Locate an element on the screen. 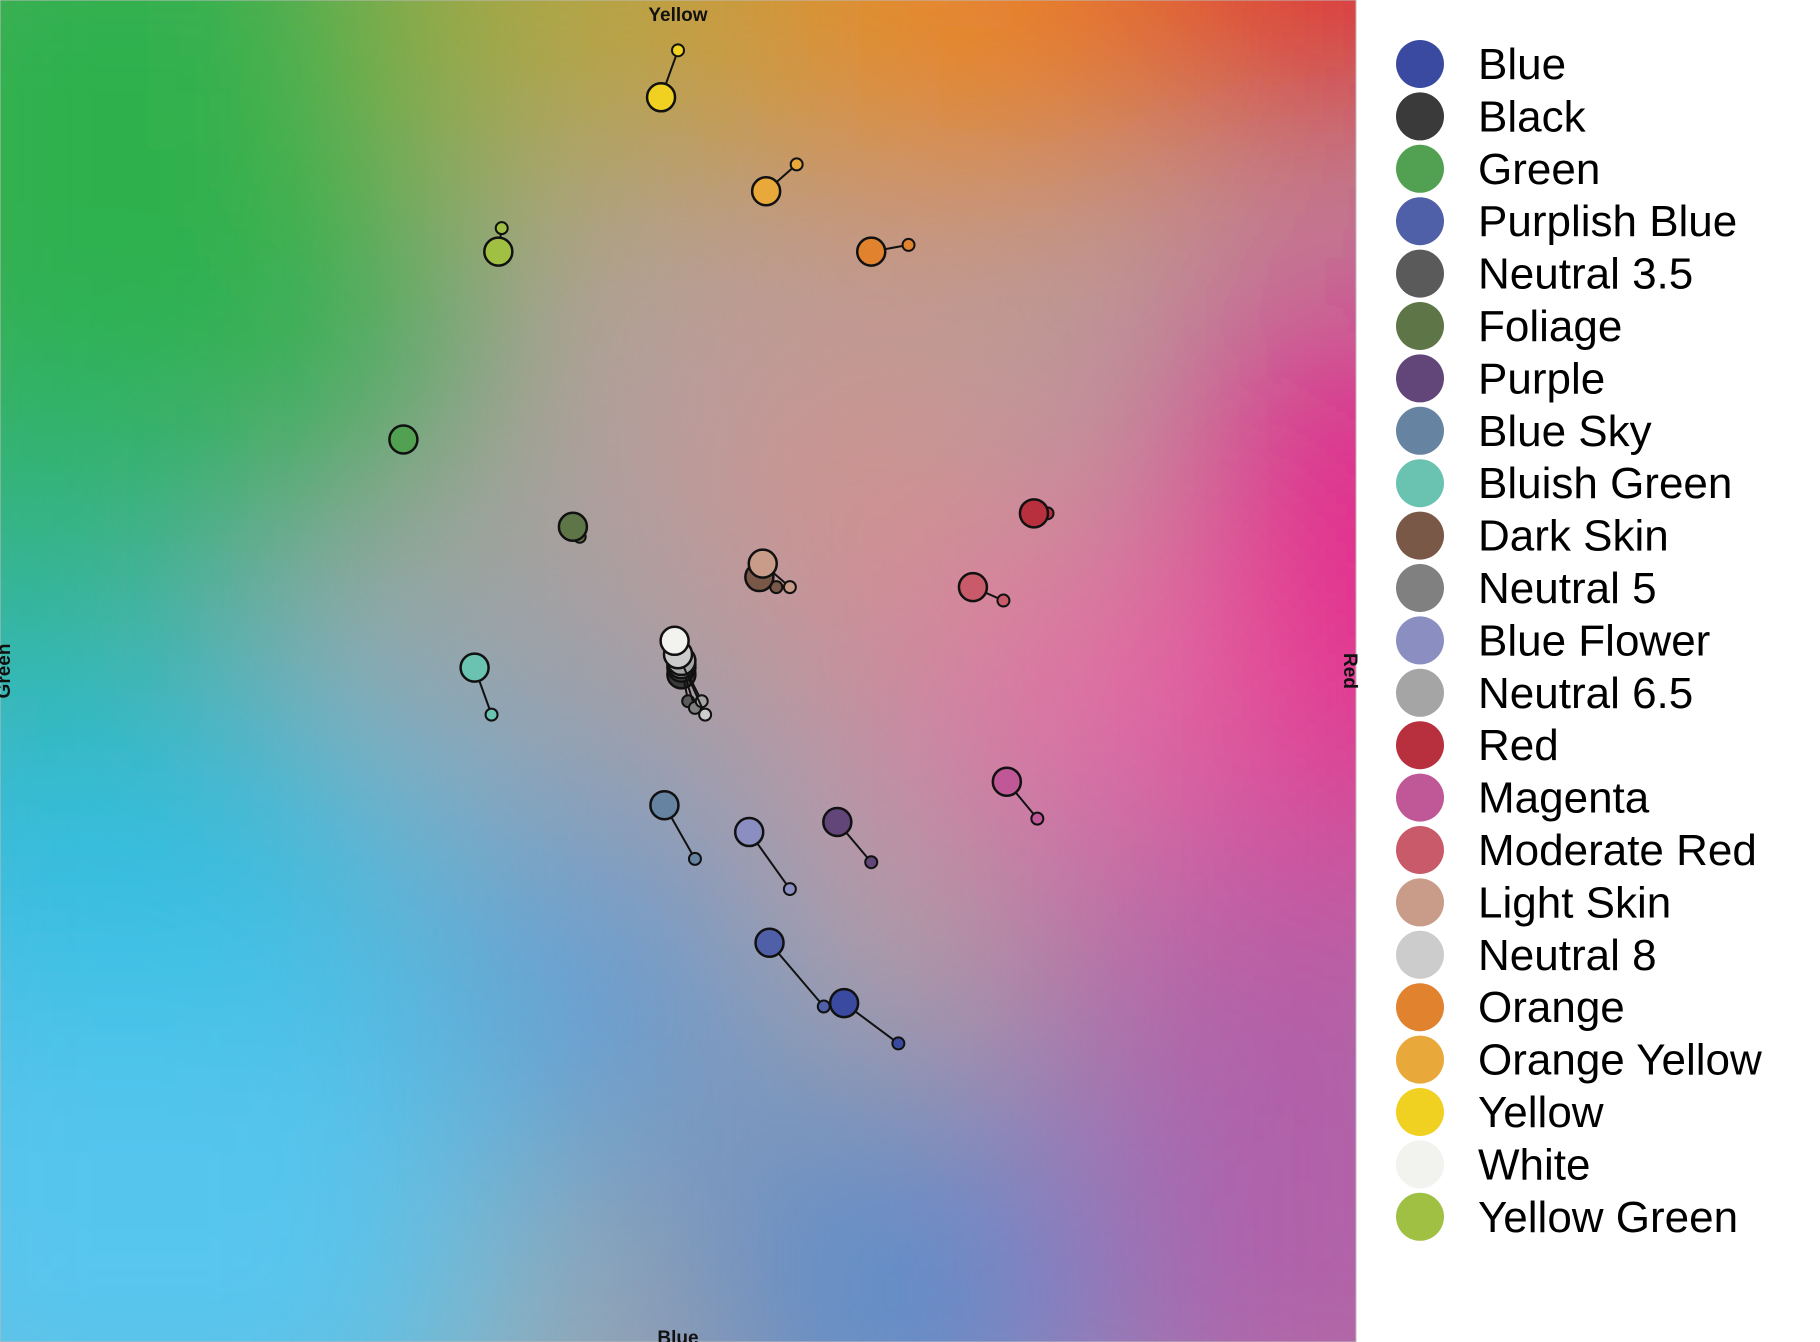 This screenshot has width=1820, height=1342. target-point-green is located at coordinates (403, 439).